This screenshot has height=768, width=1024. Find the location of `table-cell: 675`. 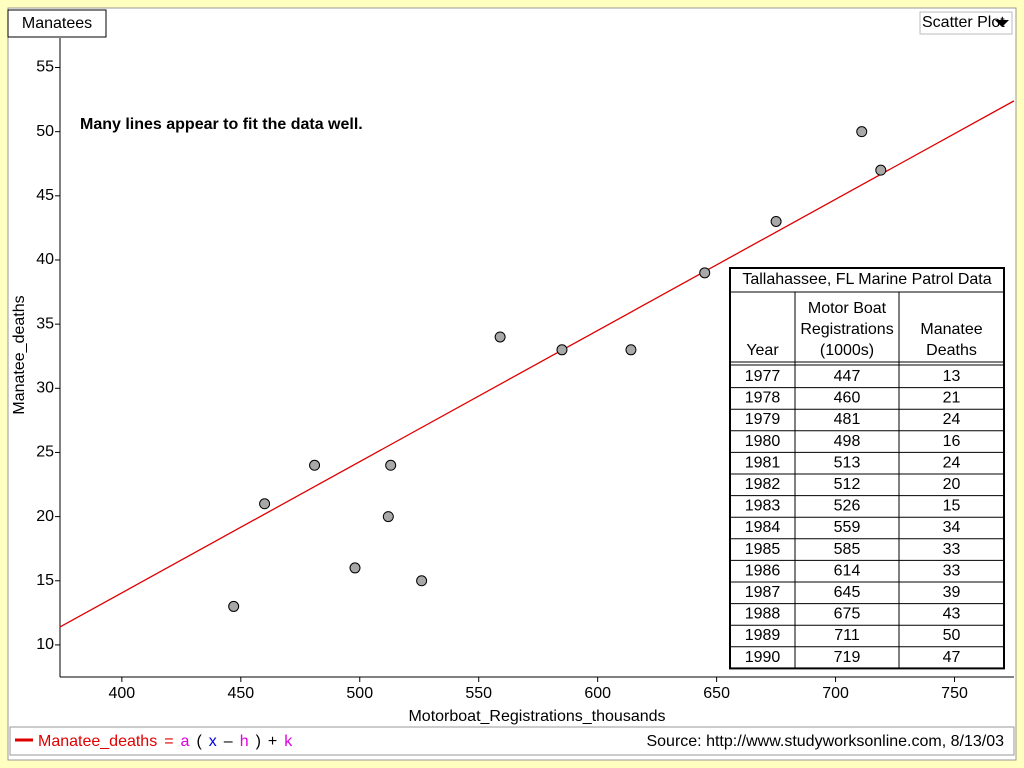

table-cell: 675 is located at coordinates (847, 614).